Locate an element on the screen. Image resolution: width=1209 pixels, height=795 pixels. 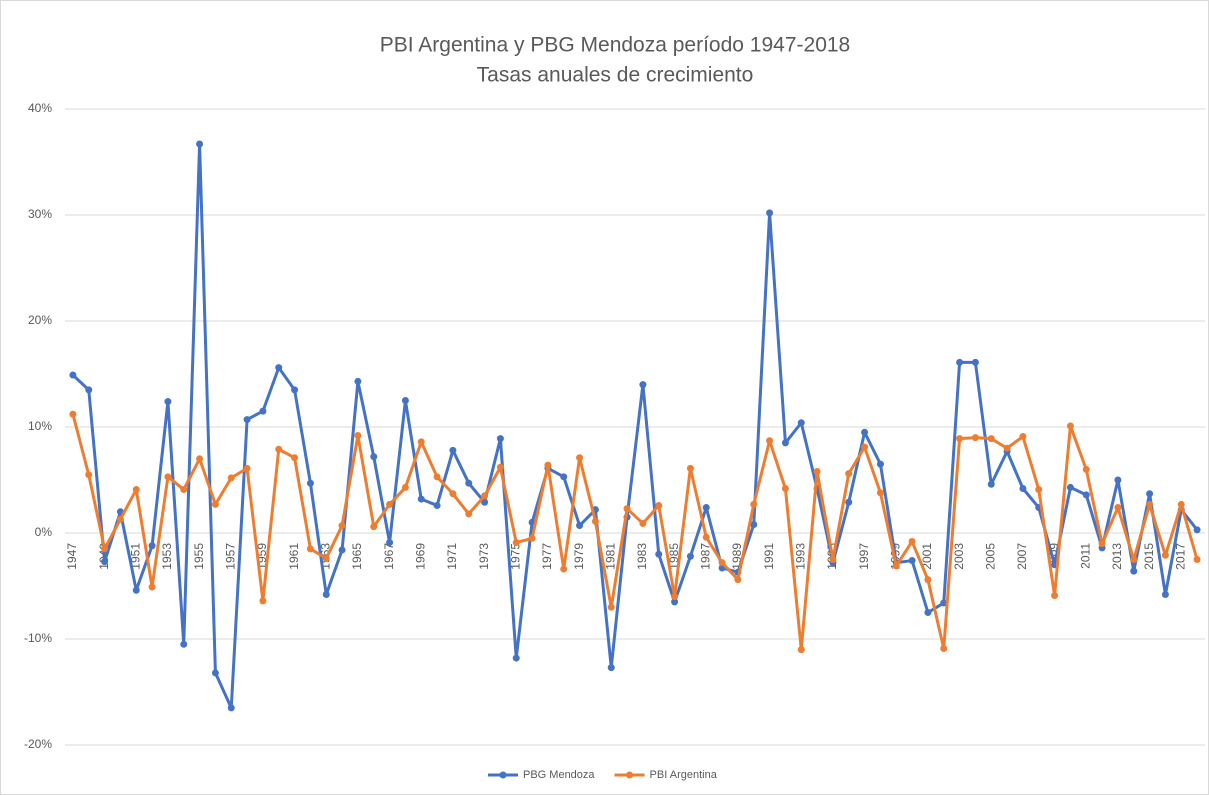
x-tick-label: 1969 is located at coordinates (420, 556).